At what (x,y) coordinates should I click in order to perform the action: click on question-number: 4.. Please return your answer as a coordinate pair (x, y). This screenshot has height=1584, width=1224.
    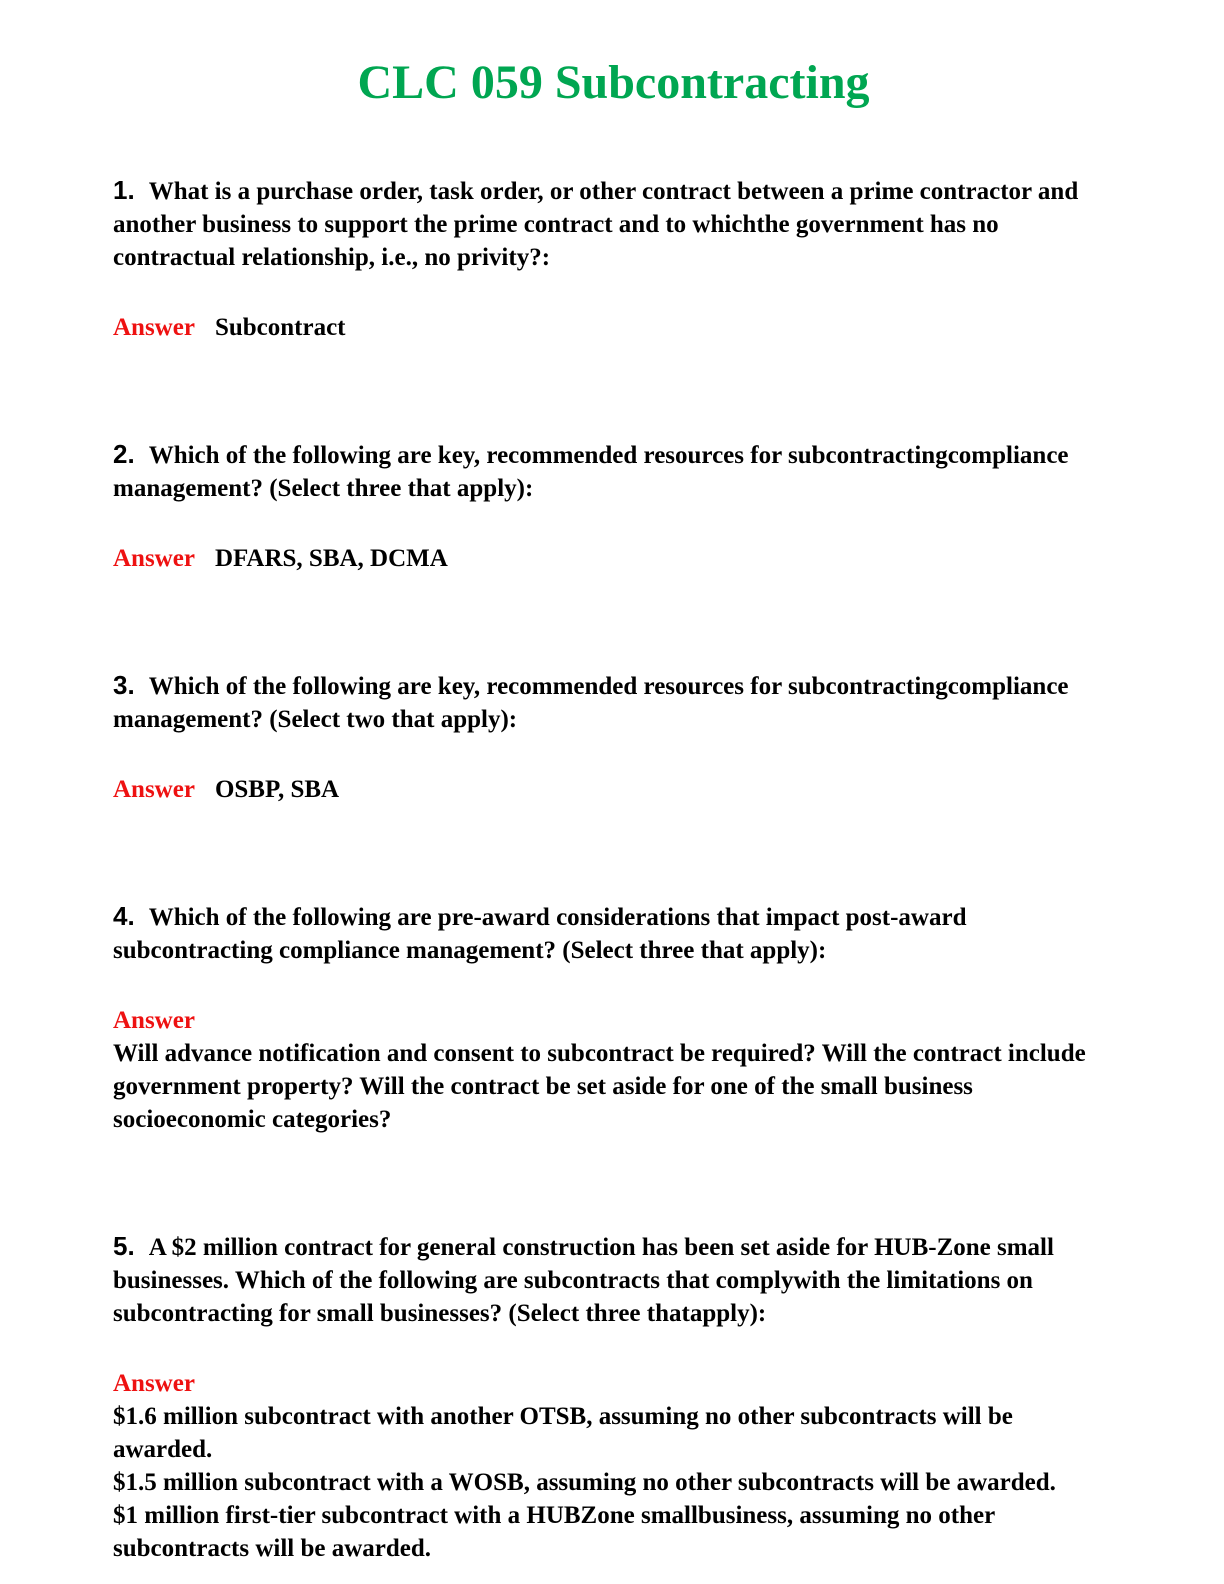
    Looking at the image, I should click on (124, 916).